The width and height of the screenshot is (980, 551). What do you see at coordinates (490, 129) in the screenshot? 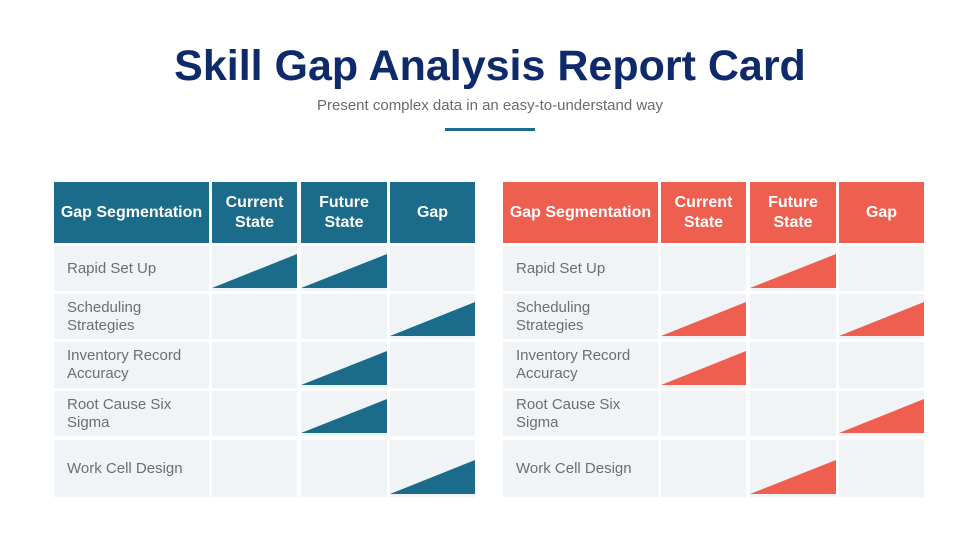
I see `title-divider` at bounding box center [490, 129].